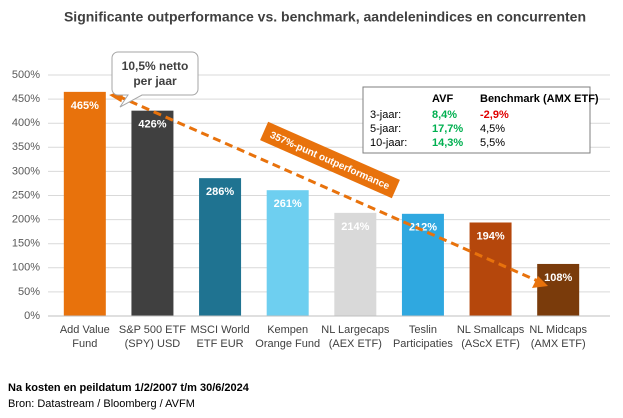 The height and width of the screenshot is (418, 623). I want to click on y-tick-label: 350%, so click(26, 147).